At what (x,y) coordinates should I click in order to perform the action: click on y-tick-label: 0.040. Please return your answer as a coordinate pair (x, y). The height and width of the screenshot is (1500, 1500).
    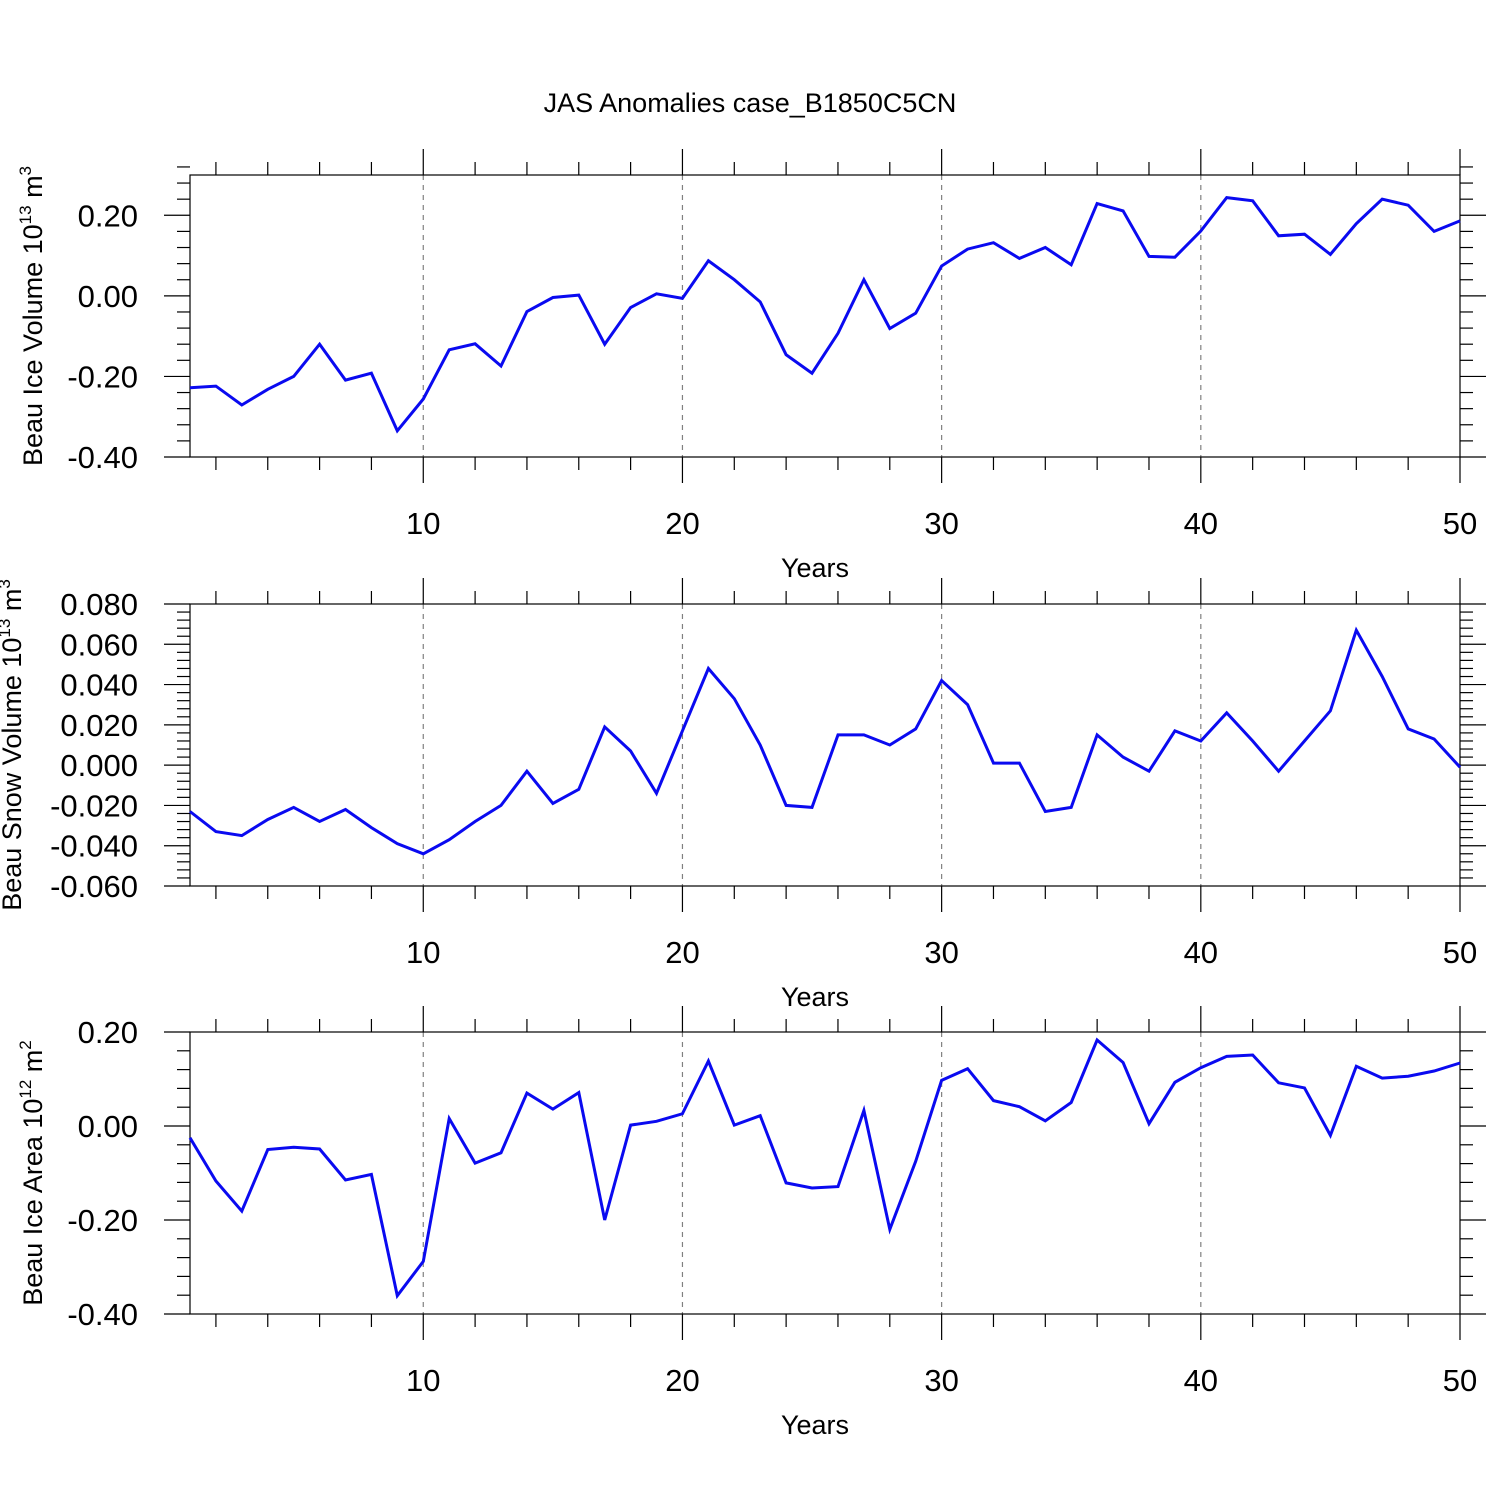
    Looking at the image, I should click on (99, 685).